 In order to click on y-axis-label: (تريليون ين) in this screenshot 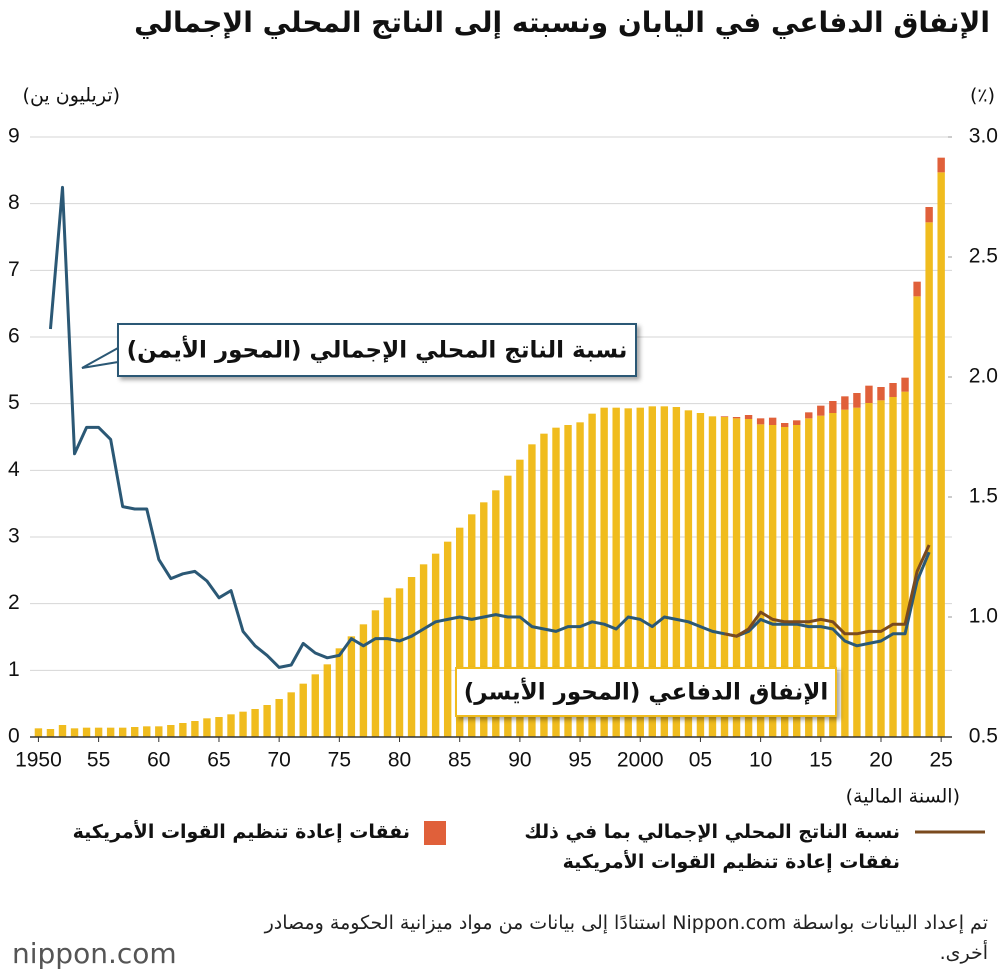, I will do `click(71, 96)`.